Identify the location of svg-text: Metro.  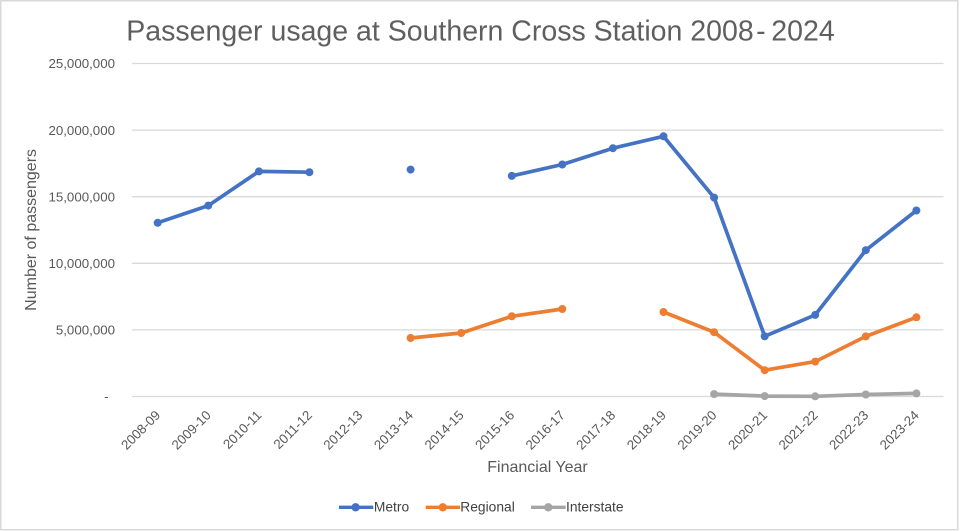
(392, 507).